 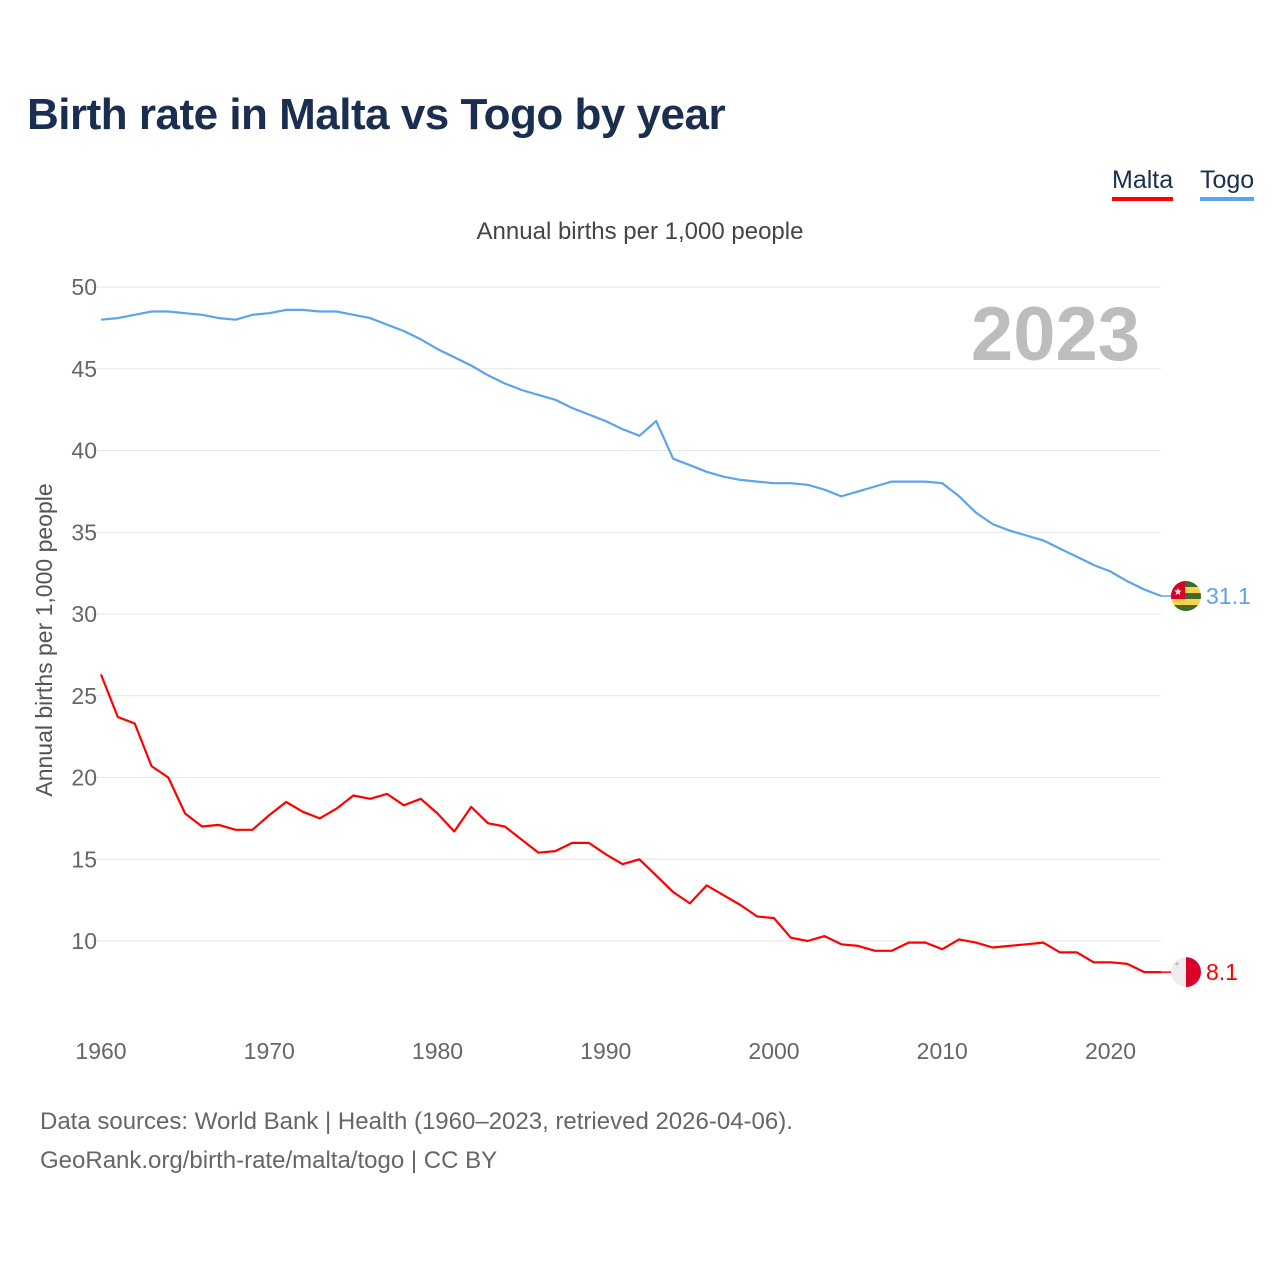 I want to click on y-axis-label: Annual births per 1,000 people, so click(x=44, y=639).